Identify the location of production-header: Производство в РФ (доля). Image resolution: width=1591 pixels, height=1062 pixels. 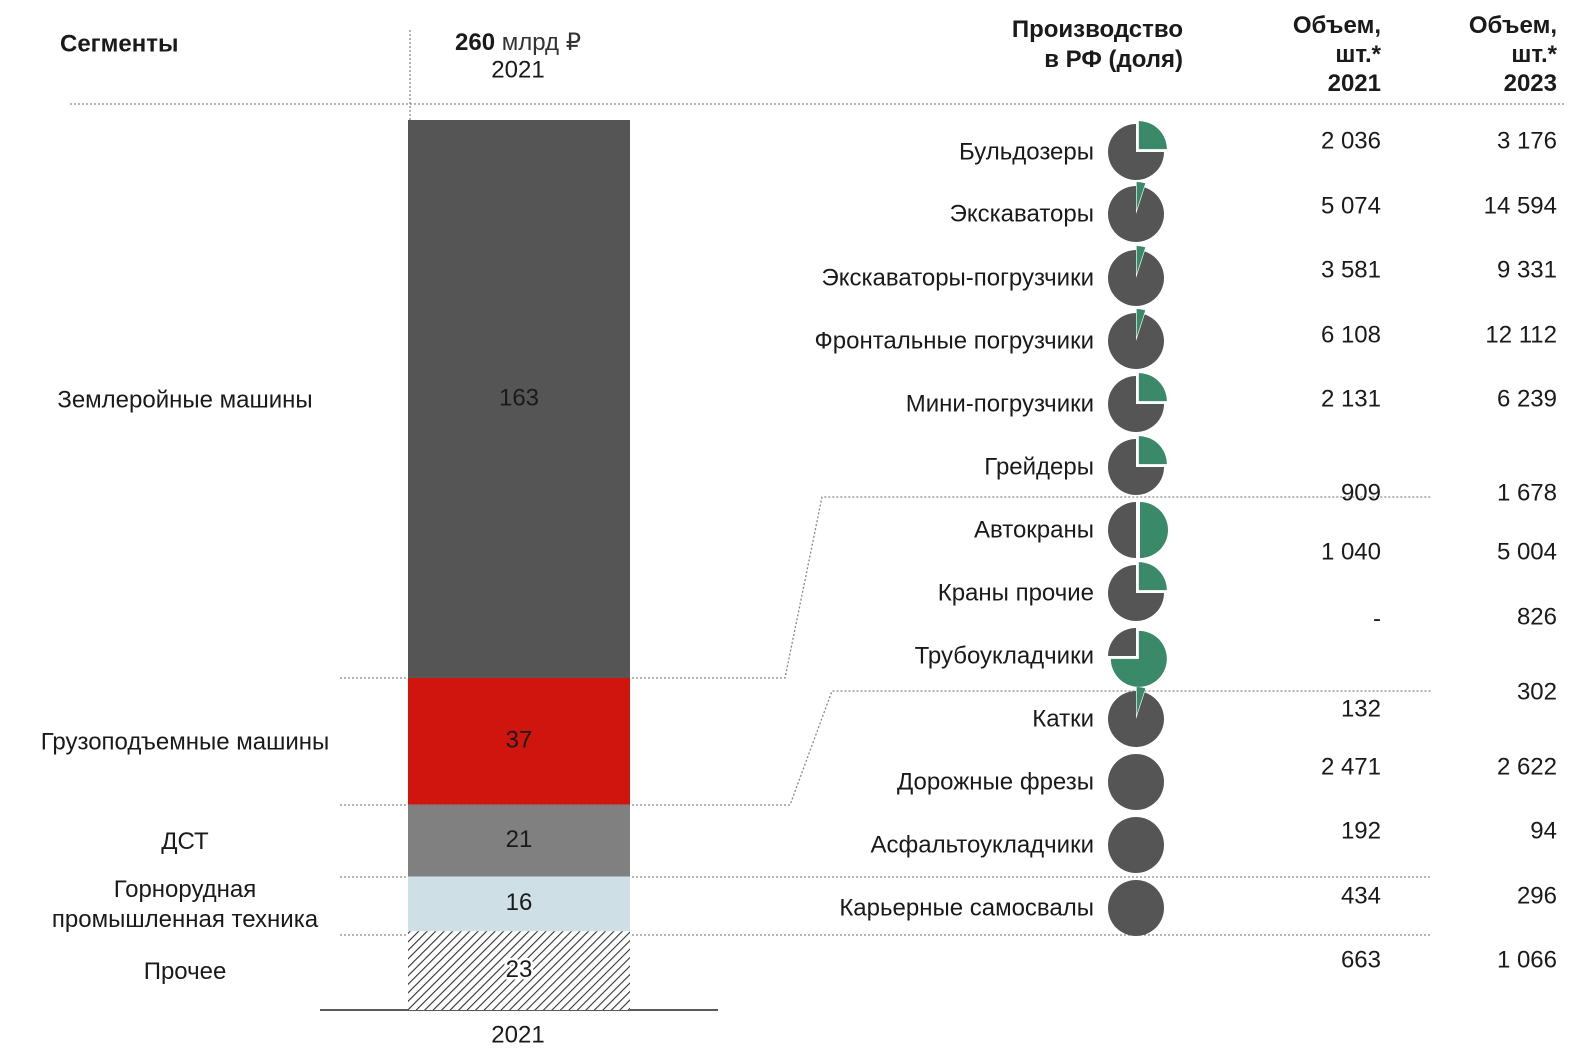
(1097, 44).